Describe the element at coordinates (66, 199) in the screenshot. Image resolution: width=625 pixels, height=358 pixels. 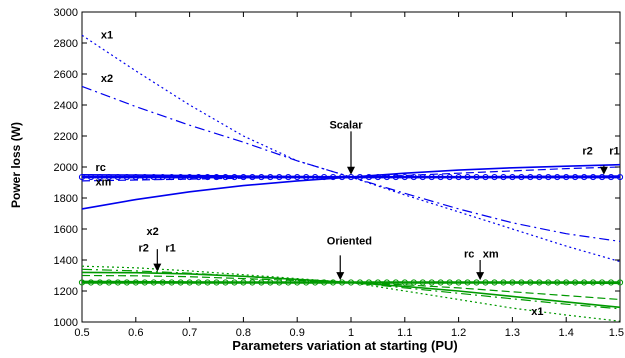
I see `y-tick-label: 1800` at that location.